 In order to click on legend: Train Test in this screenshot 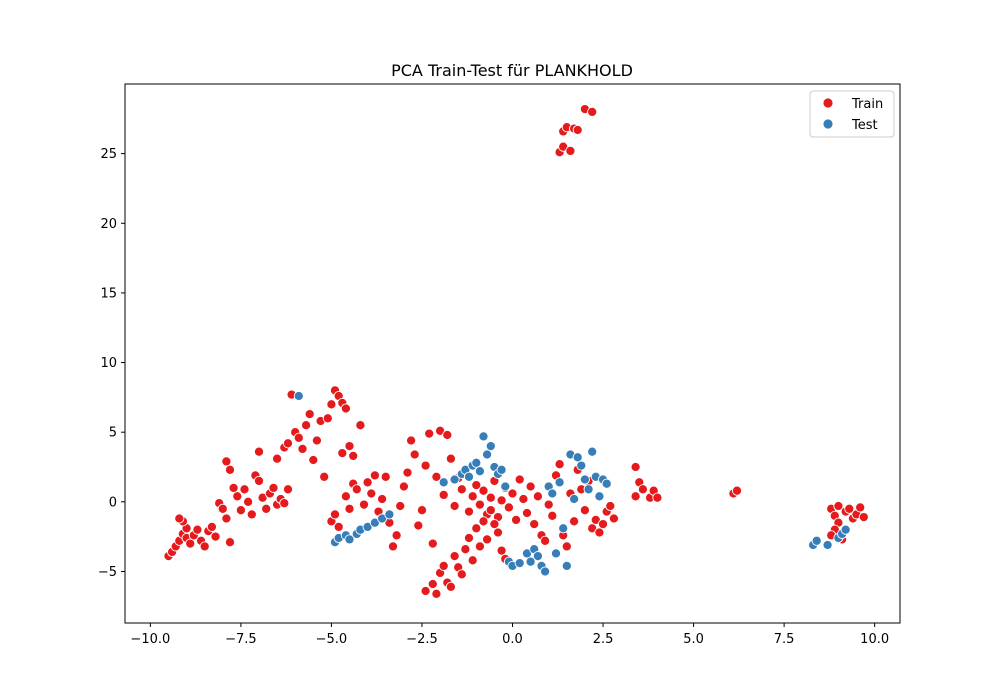, I will do `click(852, 114)`.